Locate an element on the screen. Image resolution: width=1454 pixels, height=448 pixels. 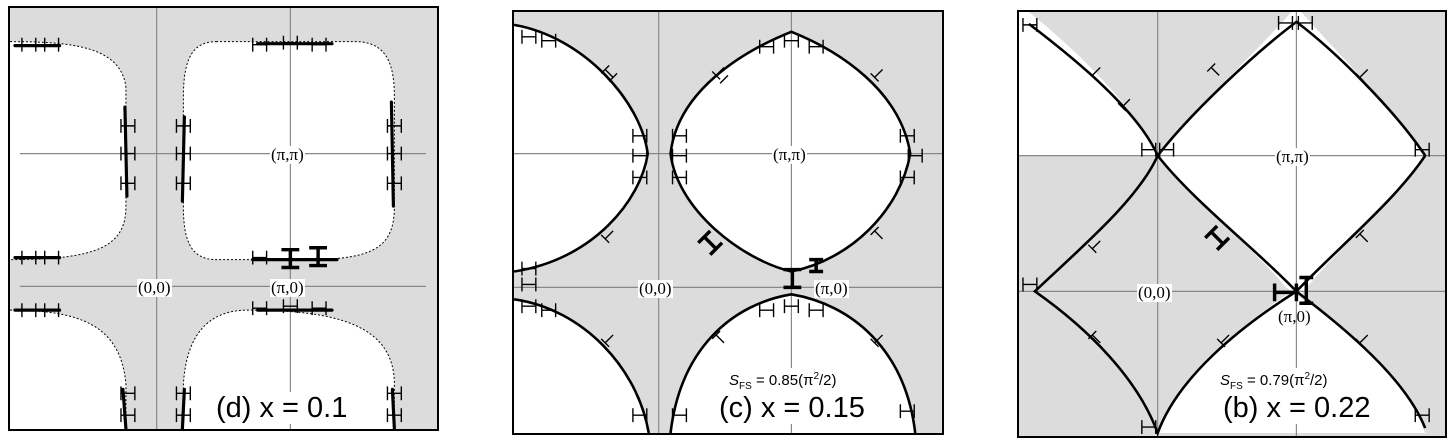
occupied-left is located at coordinates (1088, 225).